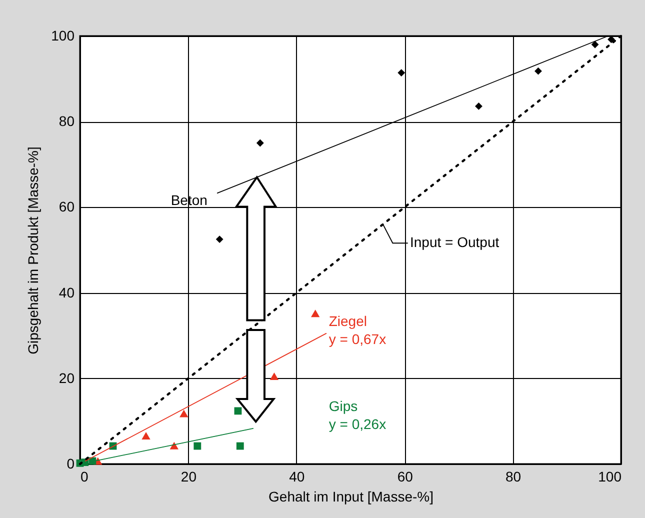 The height and width of the screenshot is (518, 645). I want to click on series-label: Ziegel, so click(347, 320).